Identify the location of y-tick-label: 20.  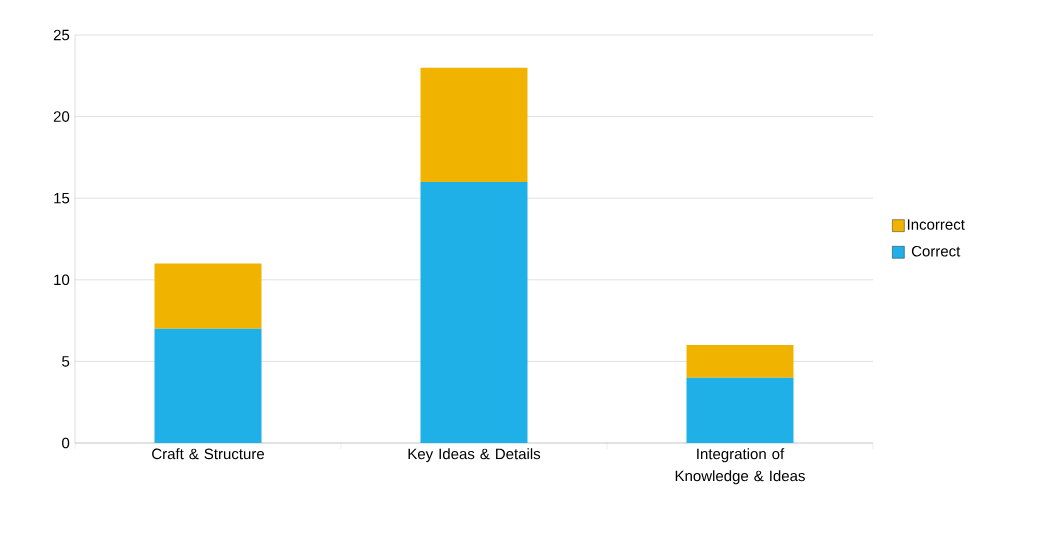
(61, 116).